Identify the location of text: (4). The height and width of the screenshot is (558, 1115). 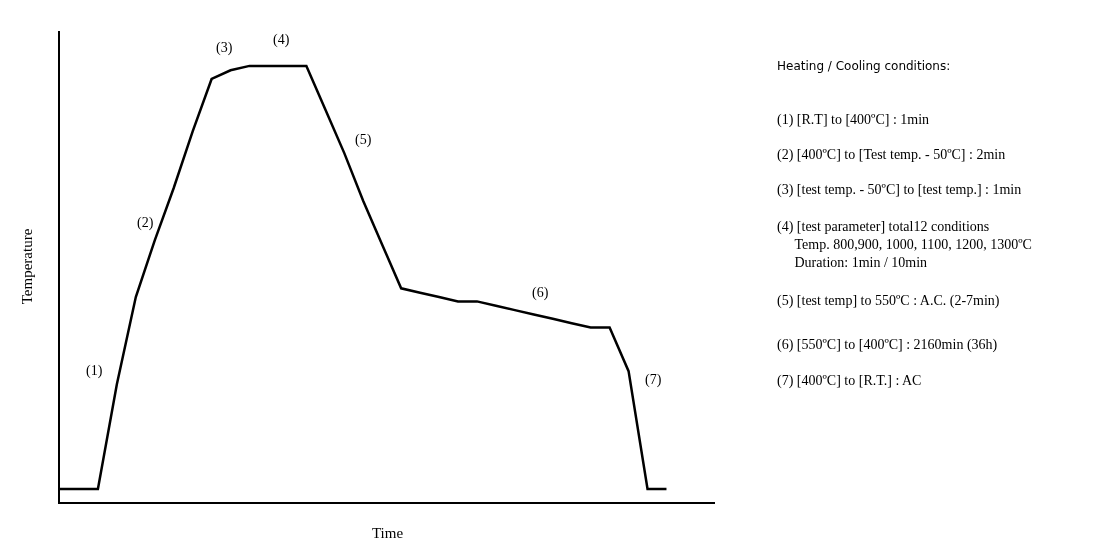
(281, 40).